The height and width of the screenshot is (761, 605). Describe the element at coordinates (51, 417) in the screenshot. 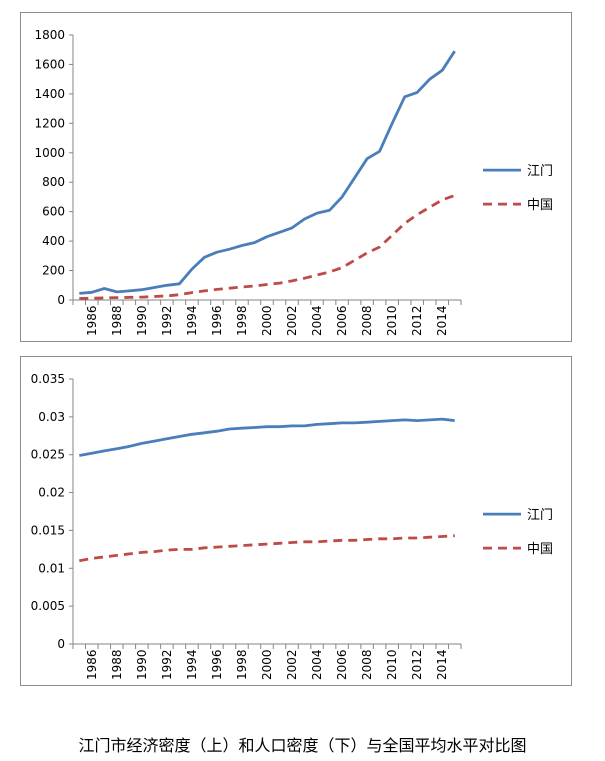

I see `y-tick-label: 0.03` at that location.